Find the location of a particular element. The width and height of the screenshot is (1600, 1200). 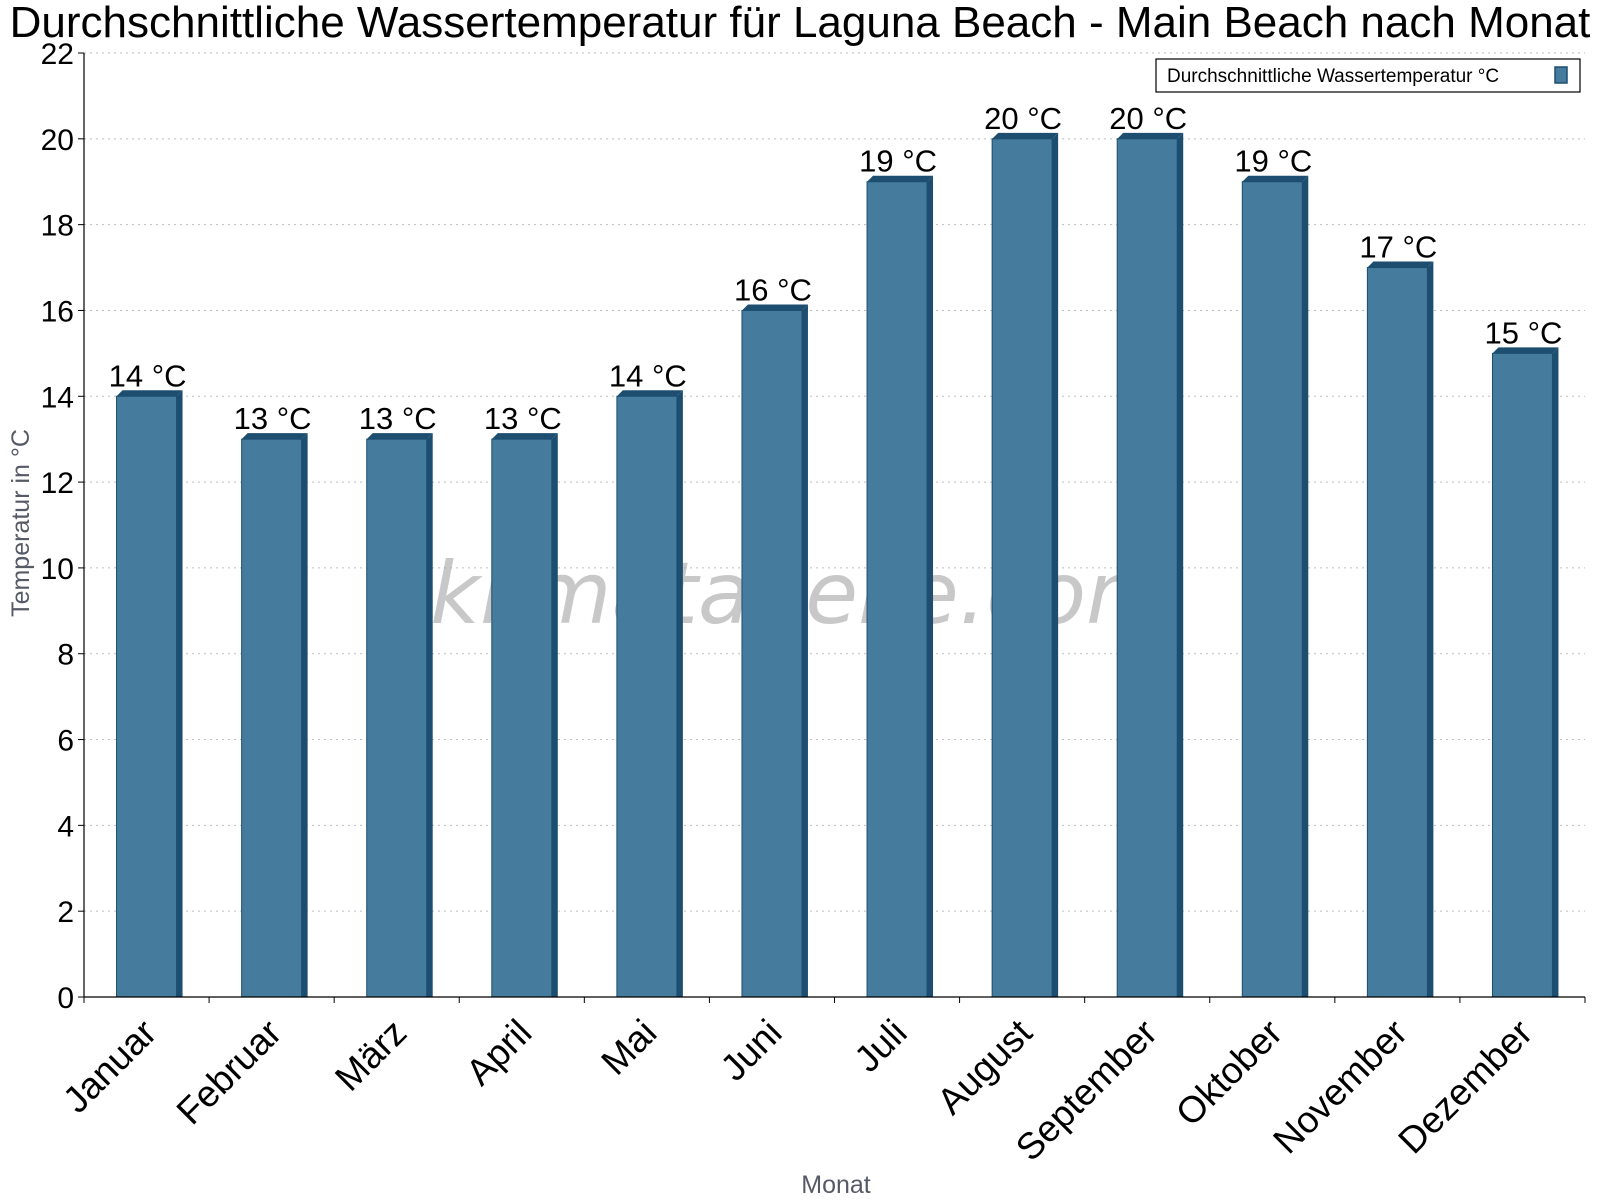

legend: Durchschnittliche Wassertemperatur °C is located at coordinates (1368, 75).